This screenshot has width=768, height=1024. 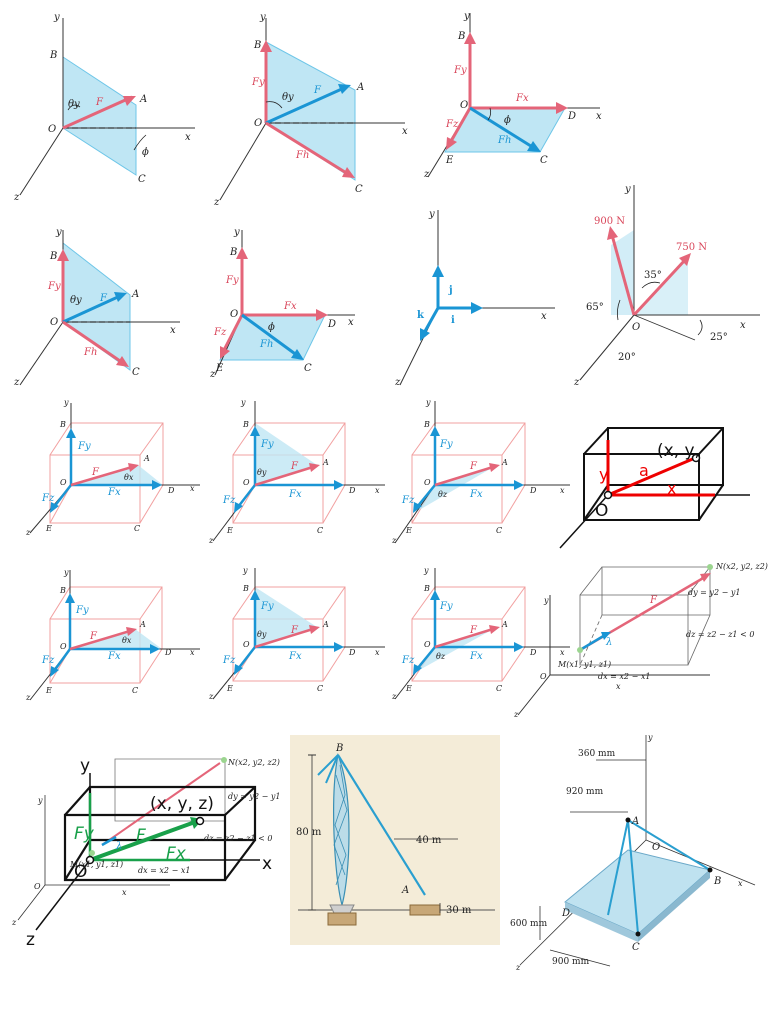 I want to click on figure-2-force-components: y x z B A C O θy F Fy Fh, so click(x=312, y=110).